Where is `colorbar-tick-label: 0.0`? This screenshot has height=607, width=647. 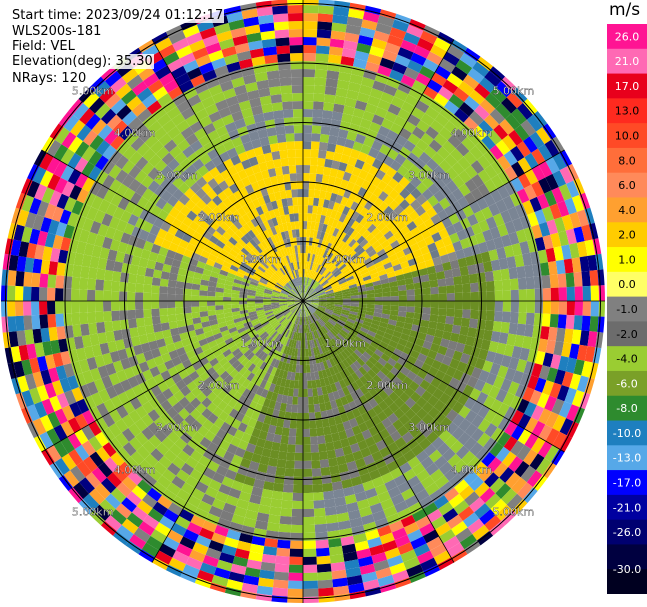
colorbar-tick-label: 0.0 is located at coordinates (627, 284).